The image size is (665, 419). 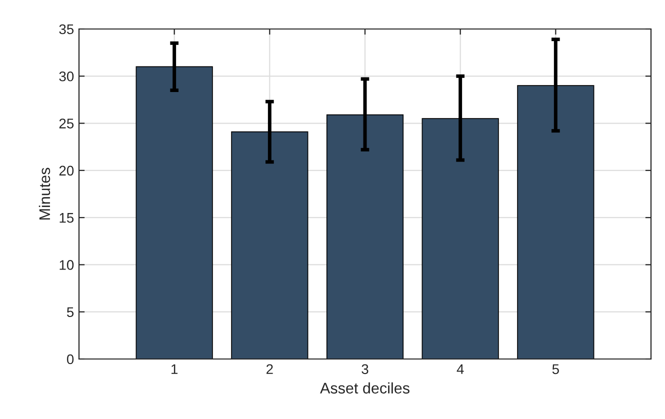 I want to click on x-tick-label: 4, so click(x=460, y=369).